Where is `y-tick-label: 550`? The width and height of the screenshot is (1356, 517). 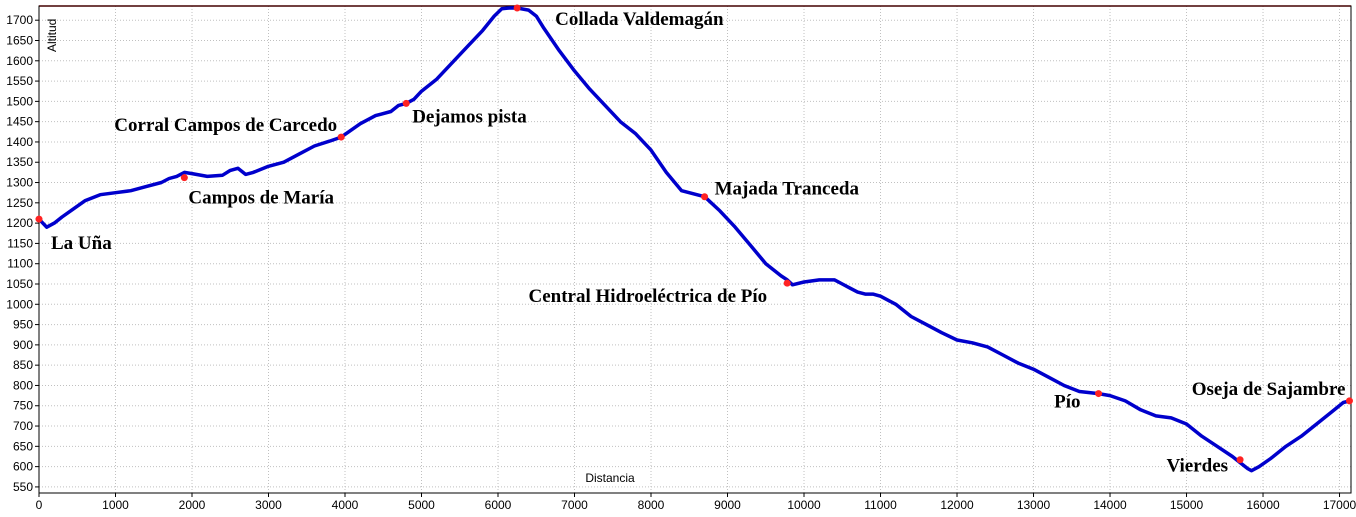 y-tick-label: 550 is located at coordinates (23, 487).